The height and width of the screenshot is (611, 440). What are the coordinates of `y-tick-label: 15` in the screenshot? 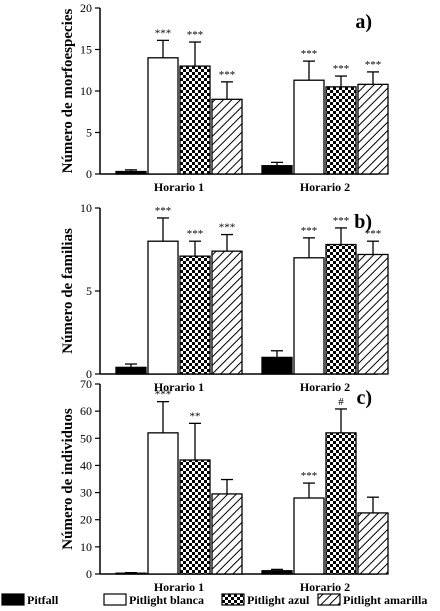 It's located at (86, 50).